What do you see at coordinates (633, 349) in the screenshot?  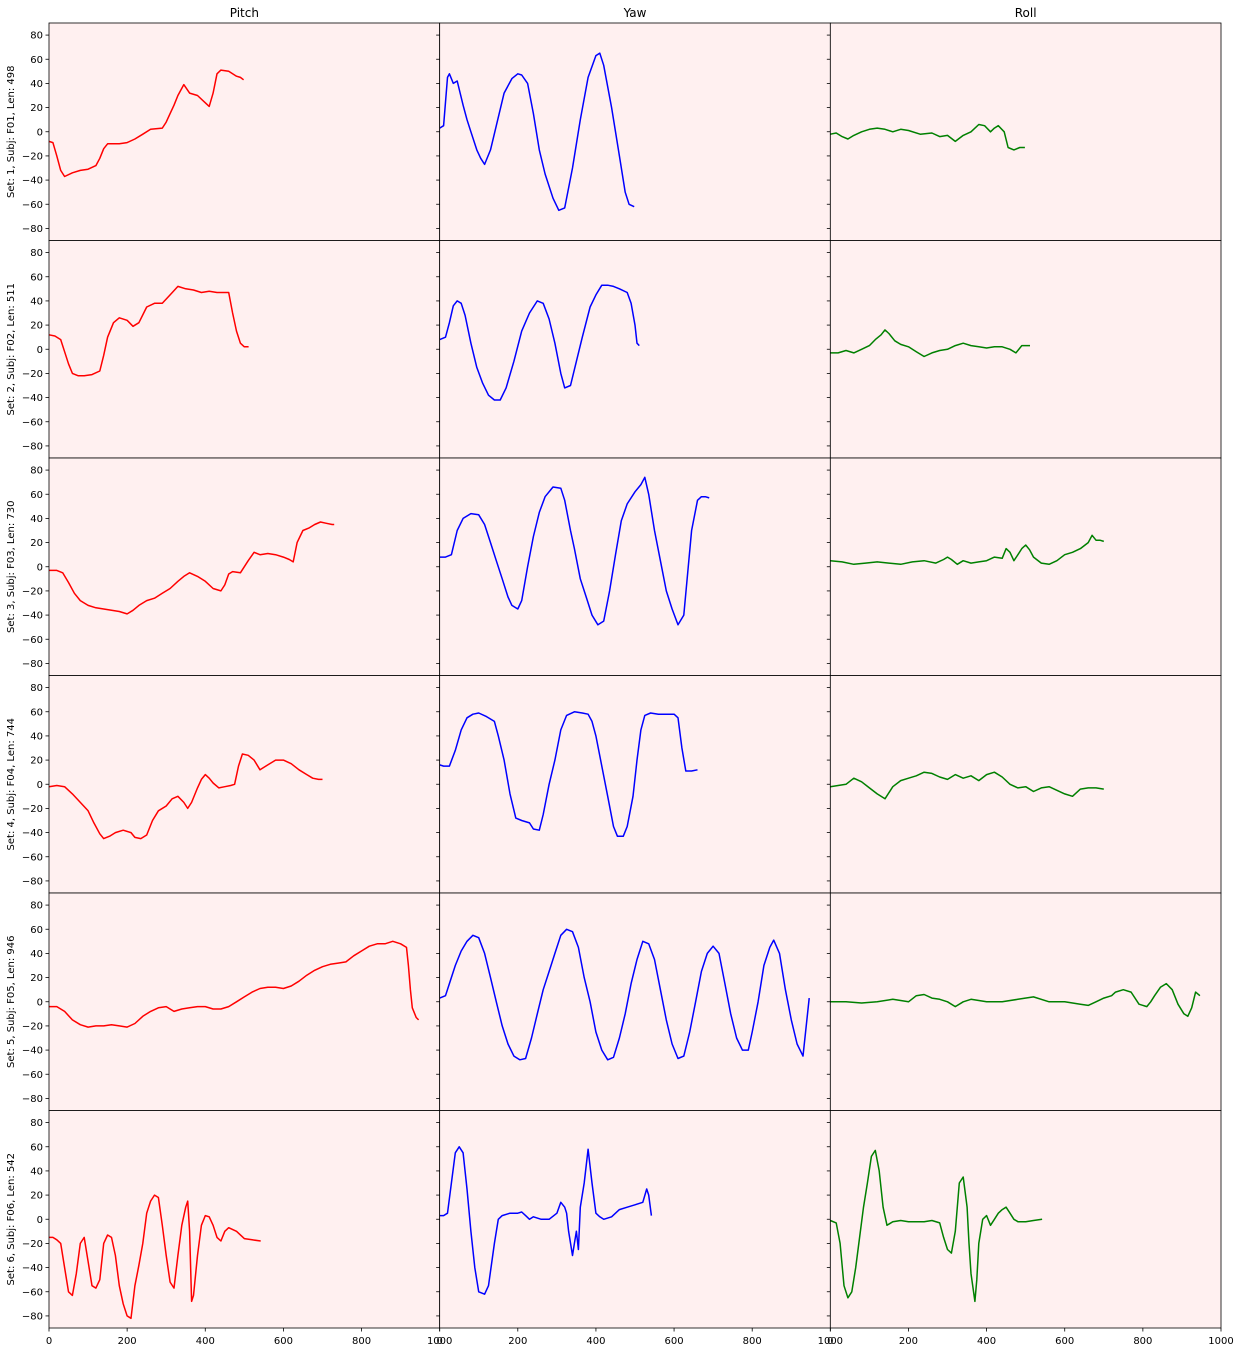 I see `subplot-2-yaw` at bounding box center [633, 349].